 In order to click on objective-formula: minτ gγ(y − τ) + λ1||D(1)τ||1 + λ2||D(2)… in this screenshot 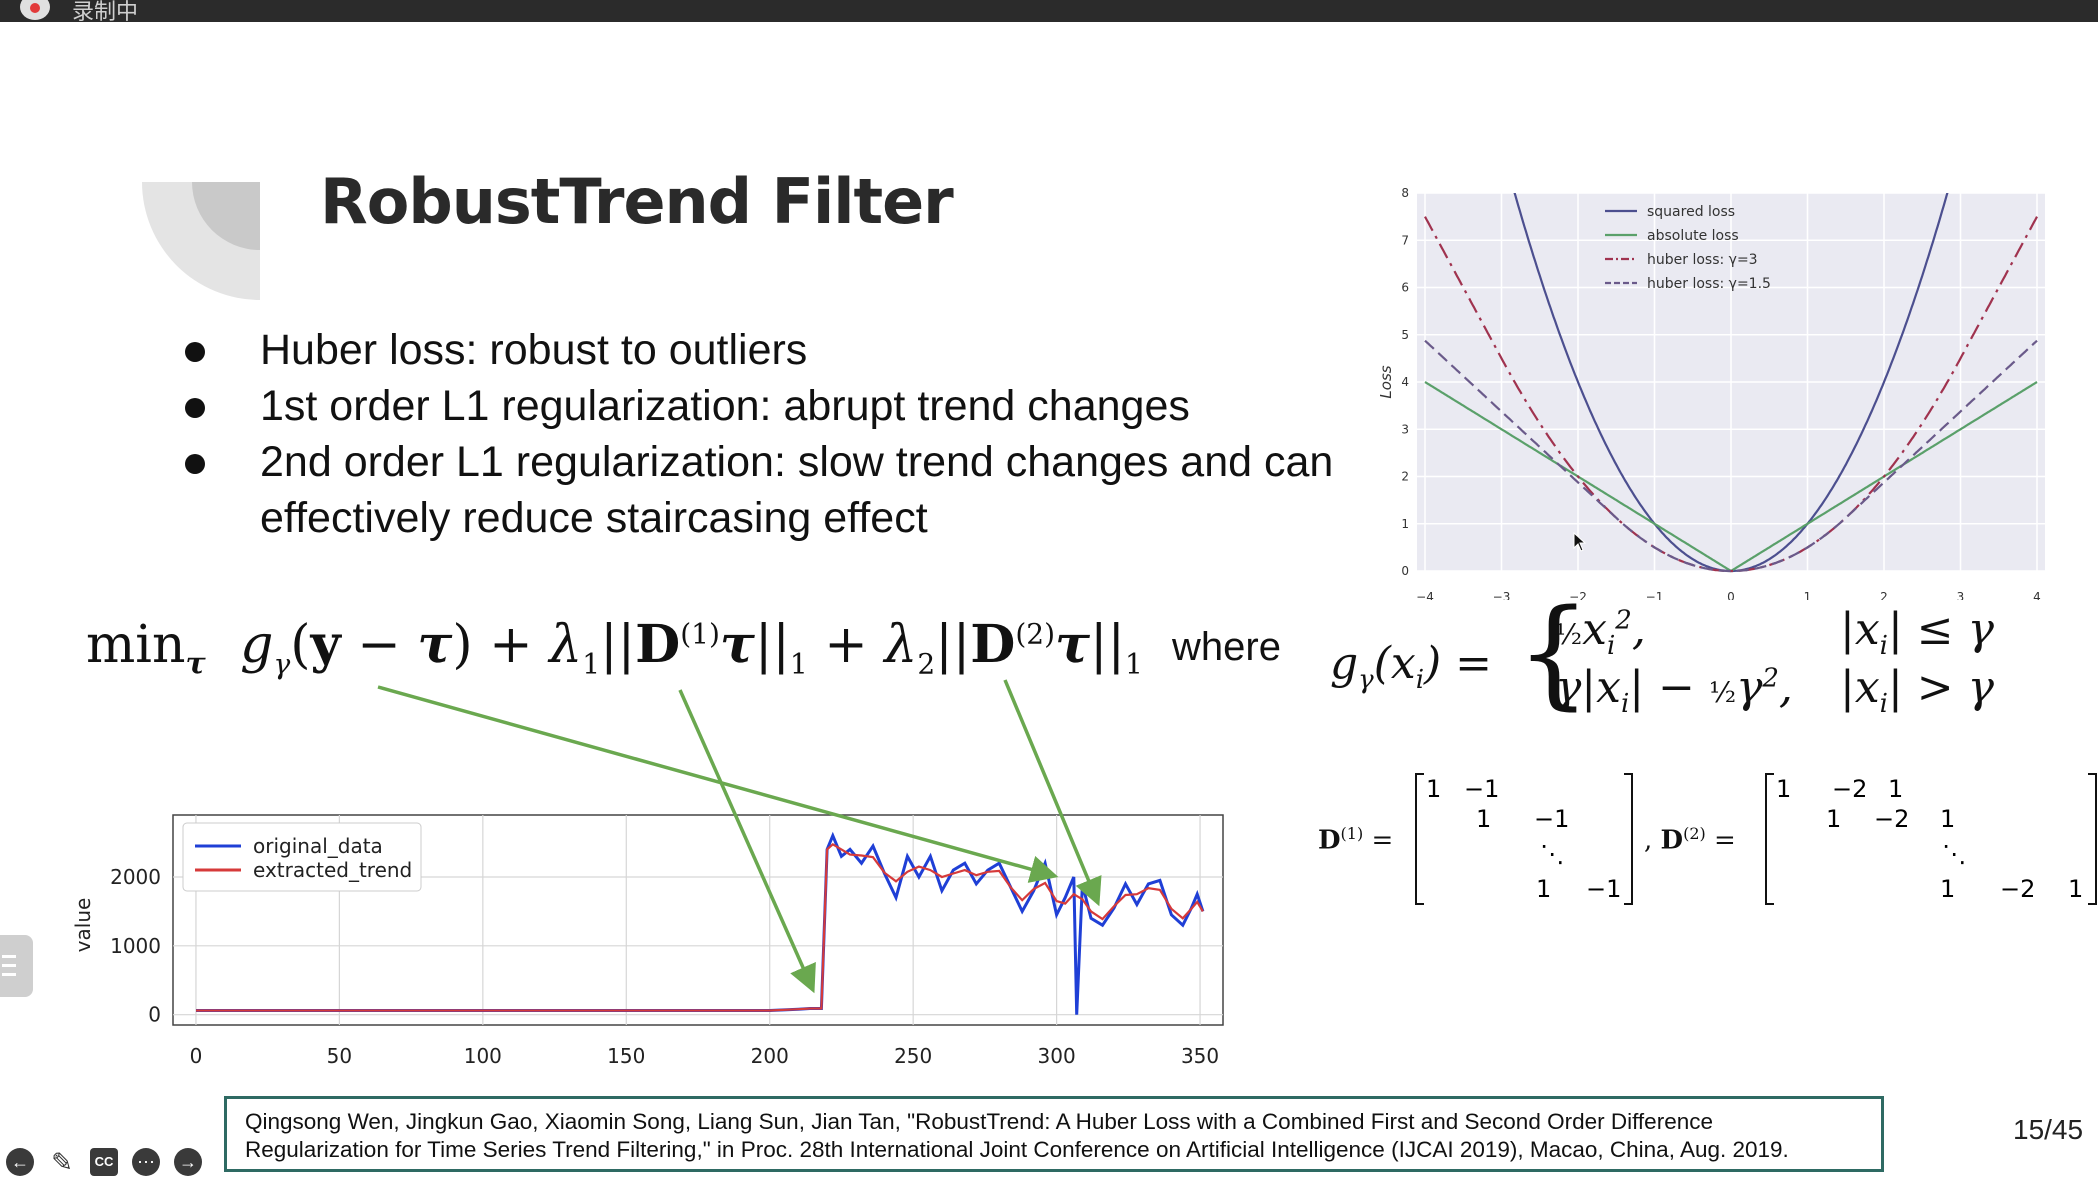, I will do `click(614, 648)`.